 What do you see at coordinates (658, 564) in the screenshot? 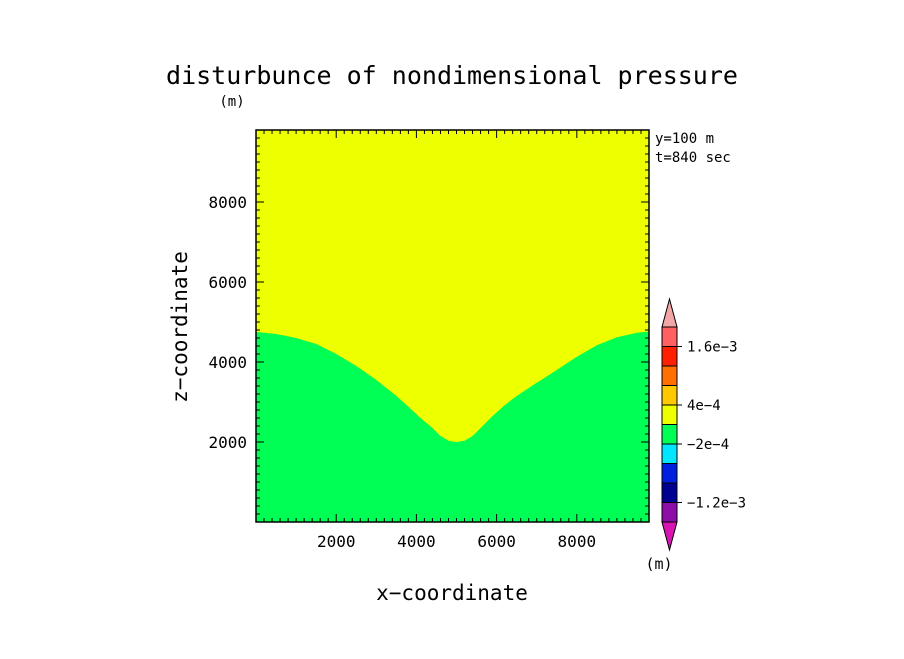
I see `colorbar-unit-label: (m)` at bounding box center [658, 564].